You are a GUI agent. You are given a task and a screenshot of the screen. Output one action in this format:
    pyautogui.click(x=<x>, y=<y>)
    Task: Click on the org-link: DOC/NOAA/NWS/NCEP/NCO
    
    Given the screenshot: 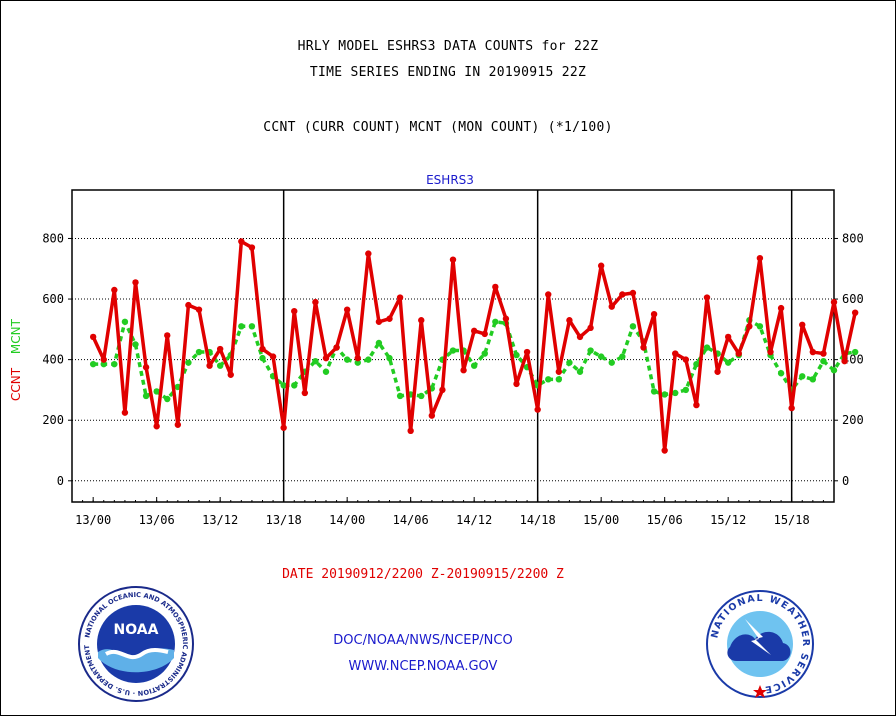 What is the action you would take?
    pyautogui.click(x=423, y=640)
    